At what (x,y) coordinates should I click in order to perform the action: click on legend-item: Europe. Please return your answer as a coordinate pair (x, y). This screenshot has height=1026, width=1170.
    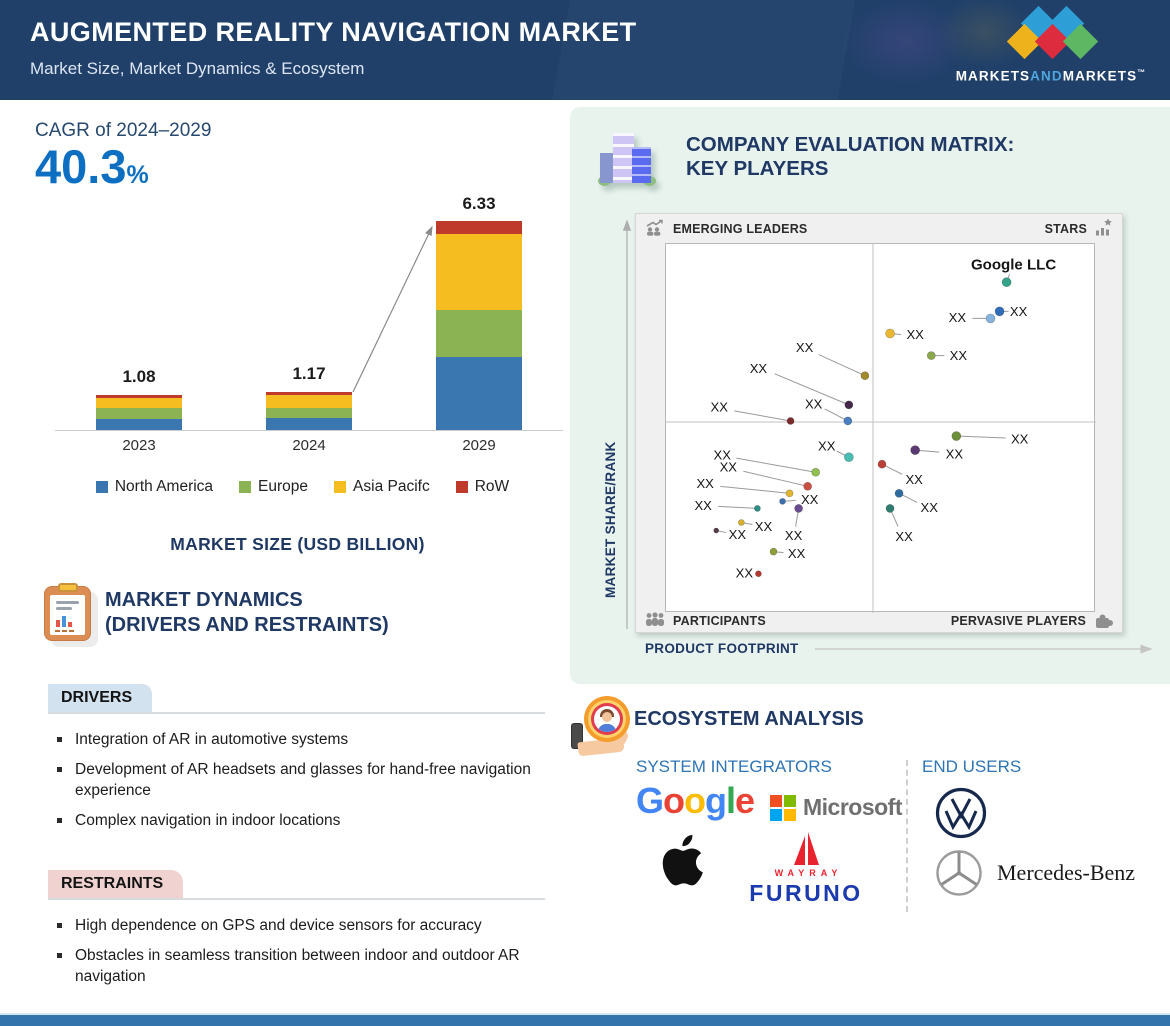
    Looking at the image, I should click on (273, 487).